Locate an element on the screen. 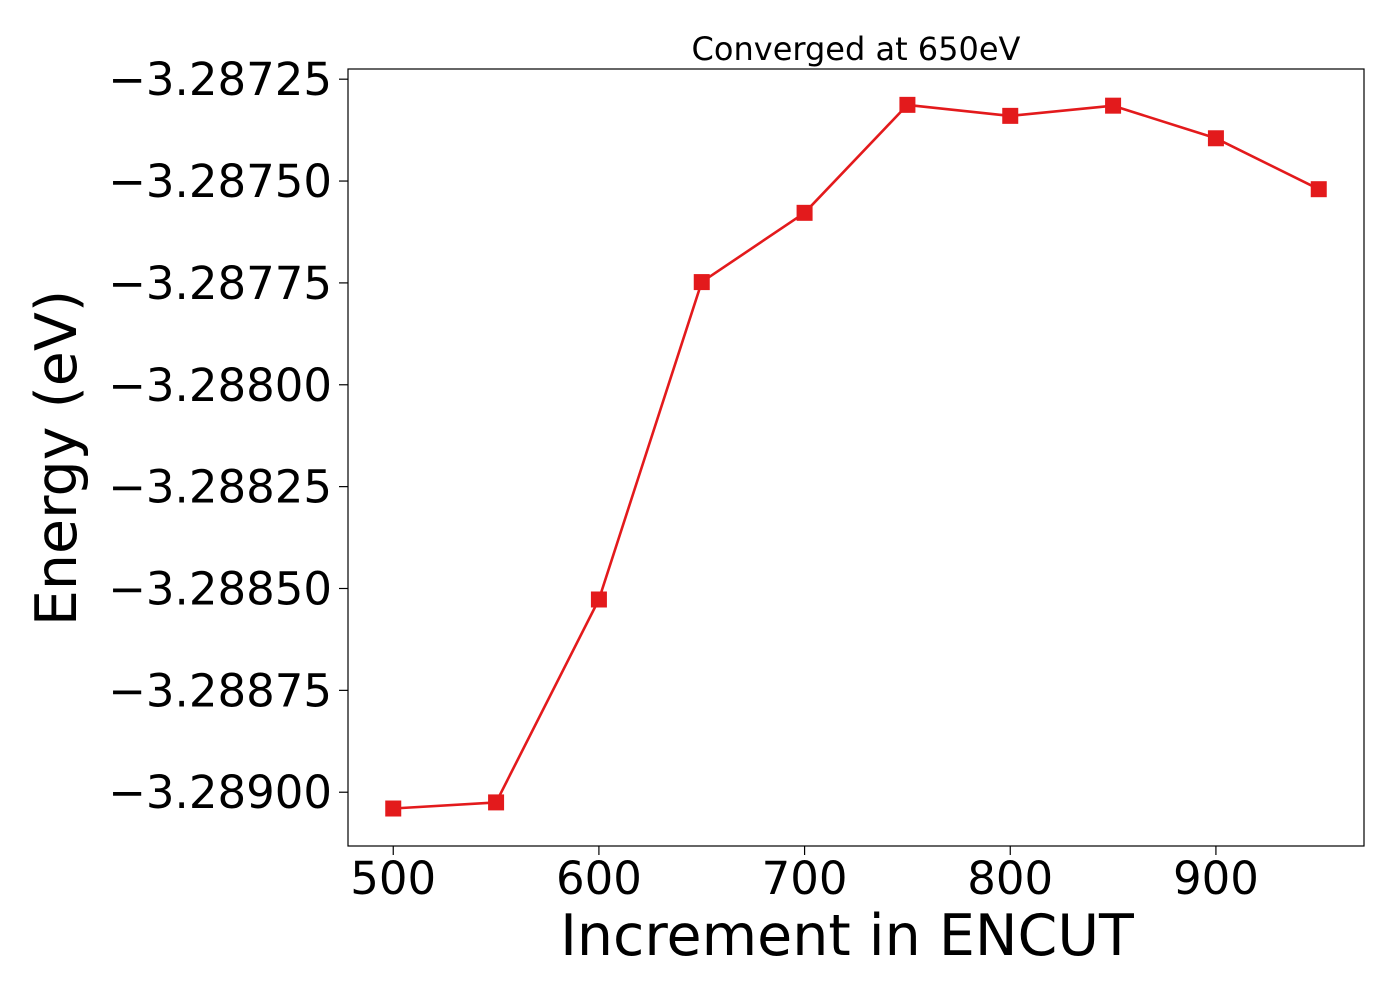 The height and width of the screenshot is (1004, 1400). y-tick-label: −3.28775 is located at coordinates (220, 283).